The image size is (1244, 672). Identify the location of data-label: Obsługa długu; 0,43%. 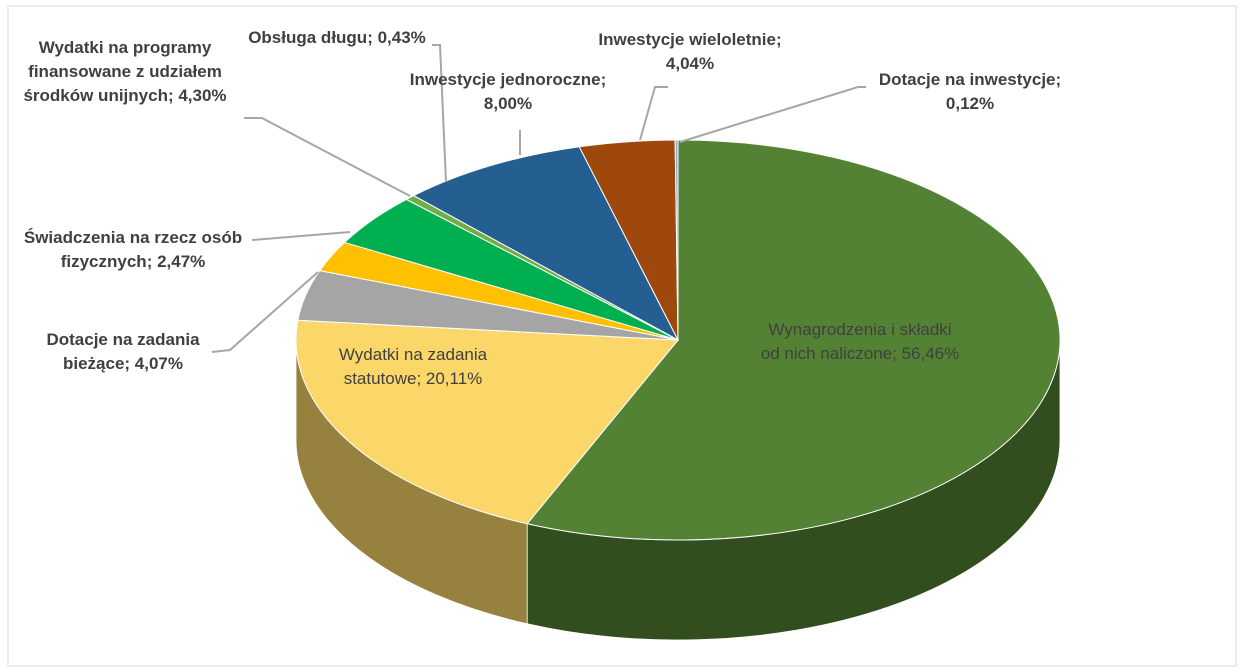
(337, 37).